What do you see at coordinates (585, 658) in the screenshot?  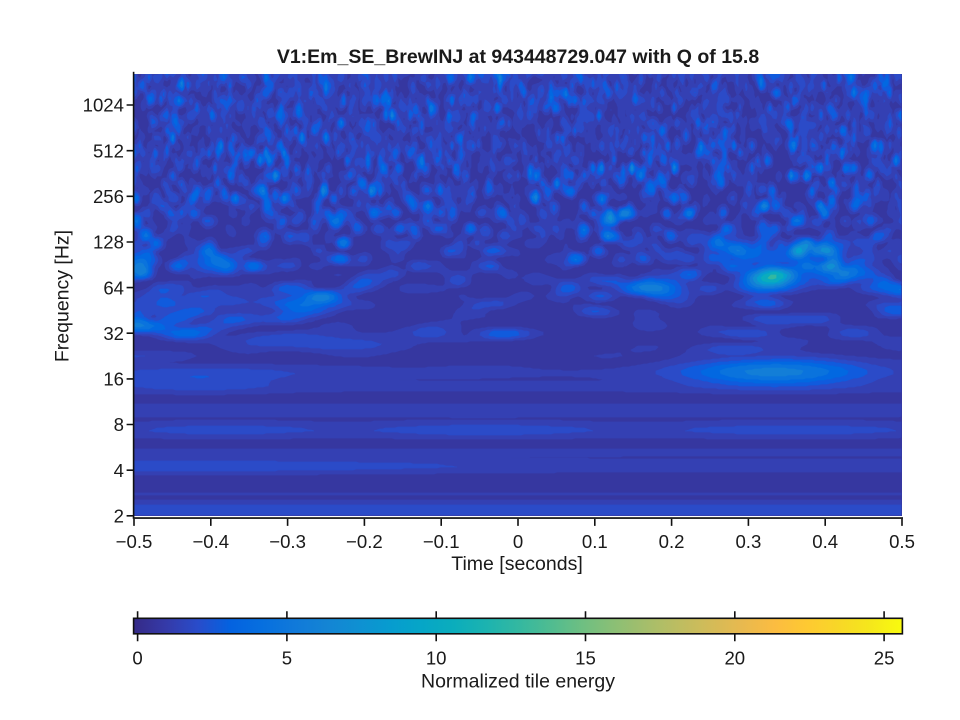 I see `svg-text: 15` at bounding box center [585, 658].